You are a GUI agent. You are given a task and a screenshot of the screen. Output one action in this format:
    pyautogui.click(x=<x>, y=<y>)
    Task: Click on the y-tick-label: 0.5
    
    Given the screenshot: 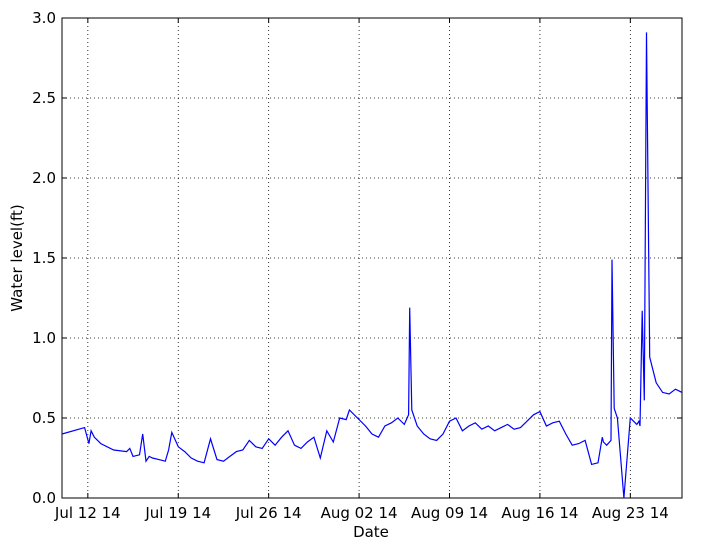 What is the action you would take?
    pyautogui.click(x=44, y=418)
    